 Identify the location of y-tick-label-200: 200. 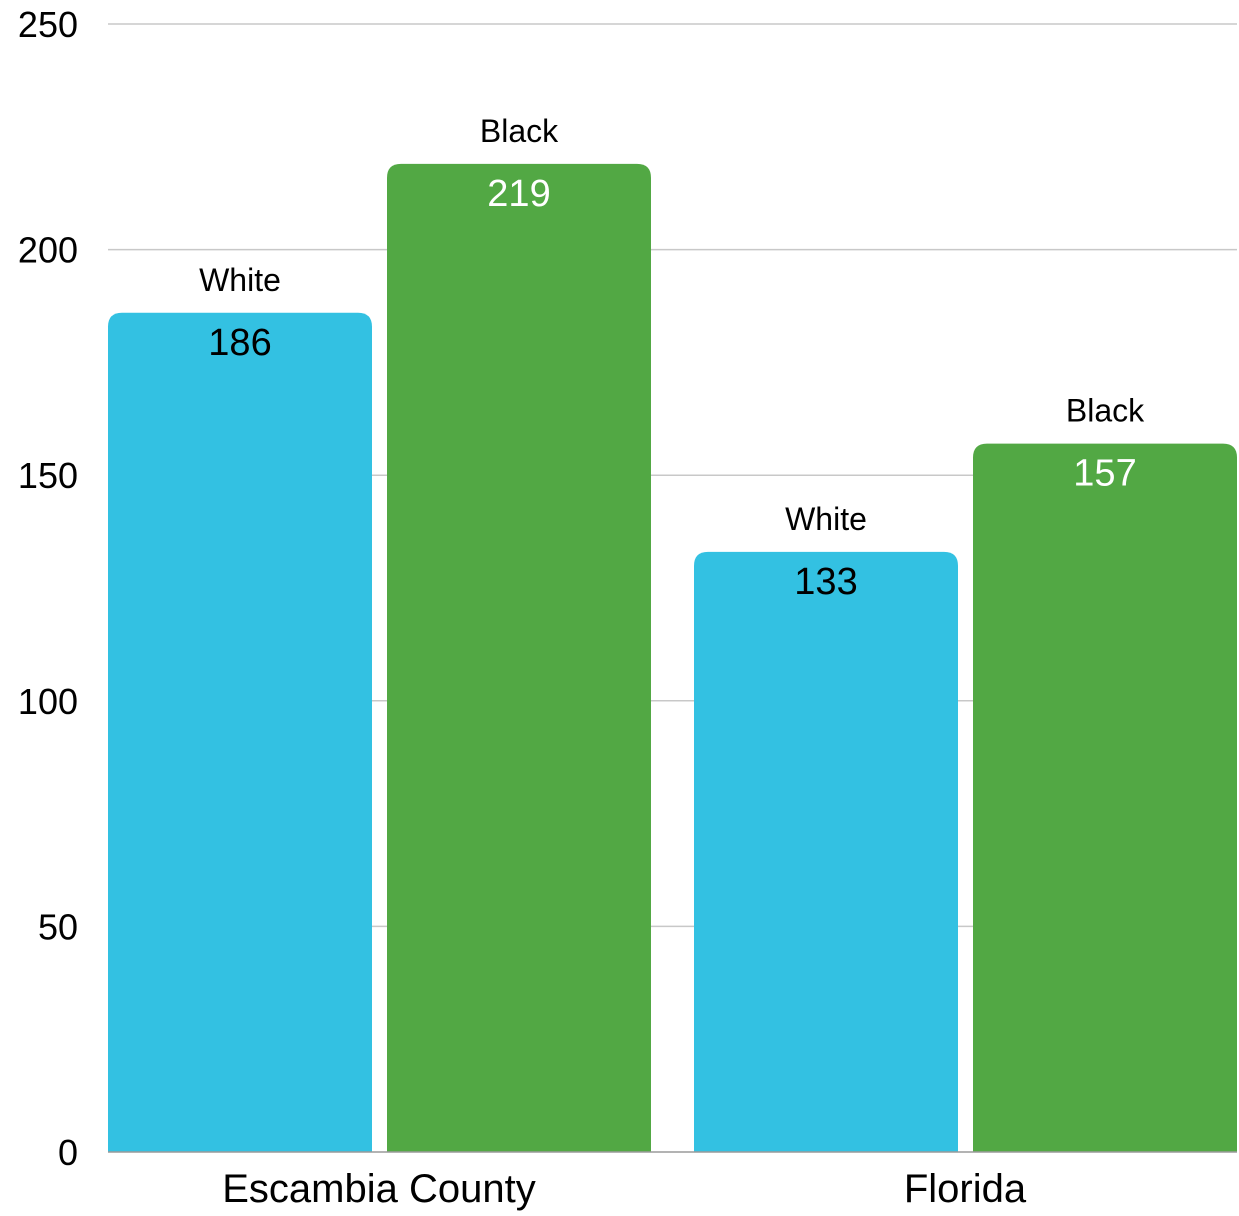
(48, 250).